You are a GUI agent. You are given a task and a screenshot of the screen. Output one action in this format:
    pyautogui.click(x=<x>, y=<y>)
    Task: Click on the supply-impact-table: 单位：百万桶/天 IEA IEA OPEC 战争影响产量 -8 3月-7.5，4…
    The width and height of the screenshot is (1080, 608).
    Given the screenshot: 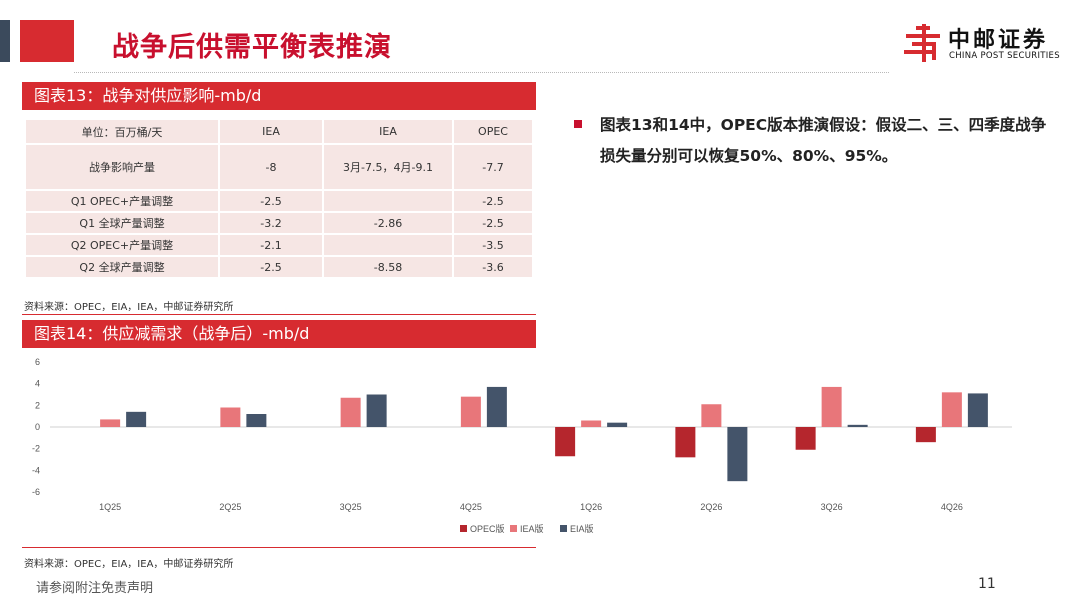 What is the action you would take?
    pyautogui.click(x=279, y=198)
    